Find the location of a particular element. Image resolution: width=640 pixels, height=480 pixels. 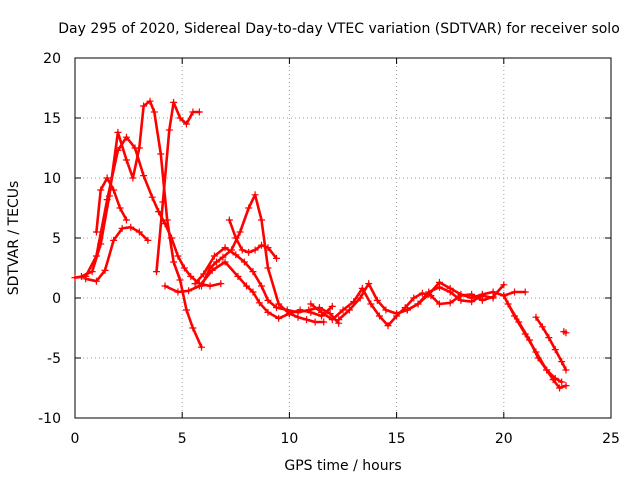

series-sat-c is located at coordinates (117, 254).